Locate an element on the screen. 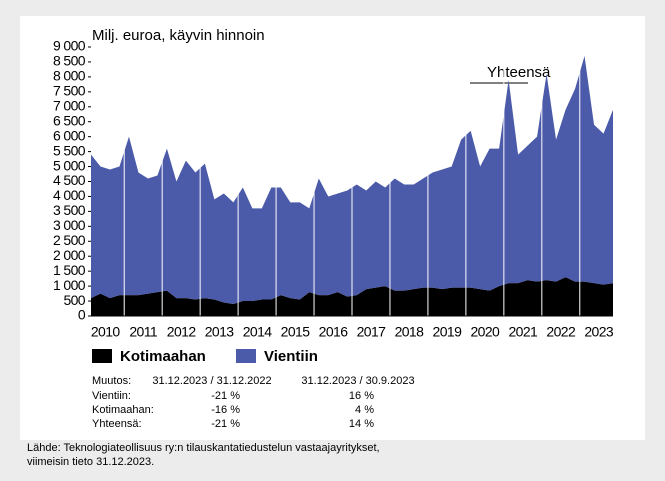 This screenshot has height=481, width=665. y-tick-label: 500 is located at coordinates (74, 300).